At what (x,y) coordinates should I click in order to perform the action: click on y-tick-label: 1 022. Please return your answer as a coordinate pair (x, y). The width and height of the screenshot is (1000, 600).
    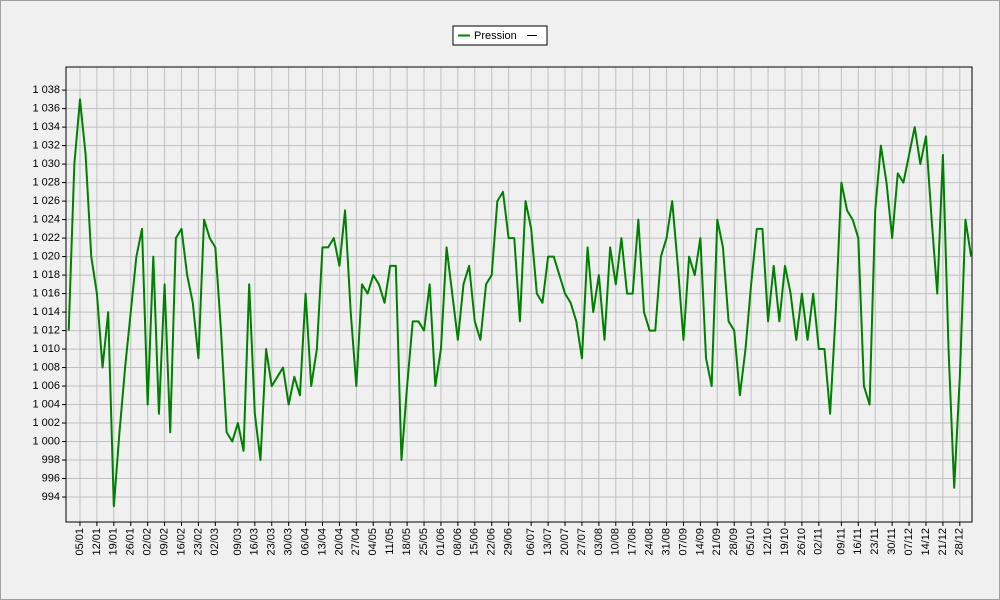
    Looking at the image, I should click on (46, 238).